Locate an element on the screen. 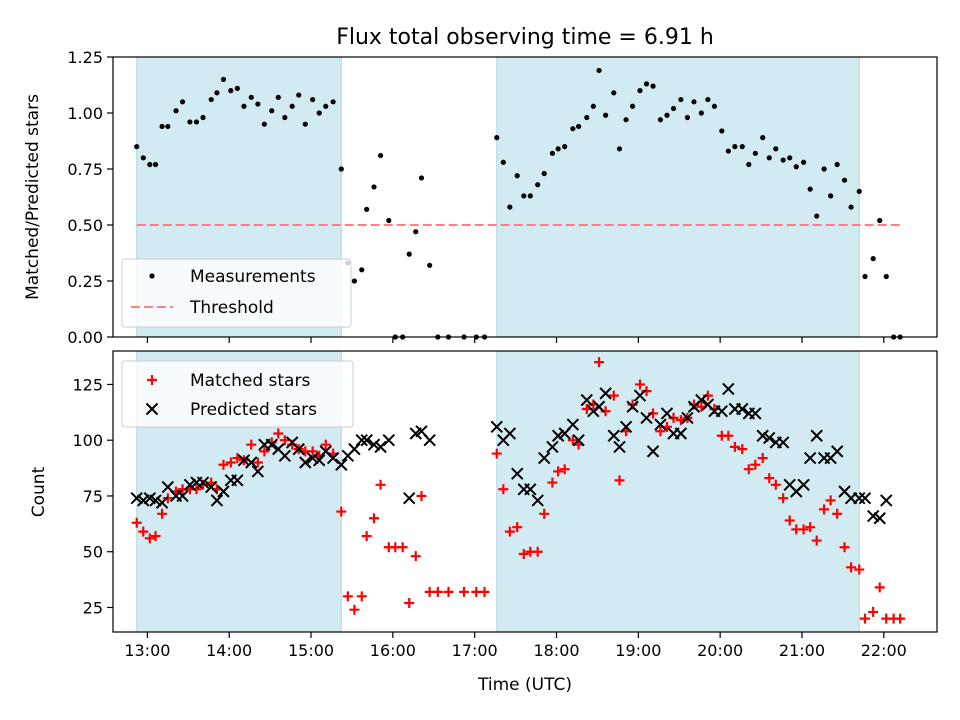 The width and height of the screenshot is (960, 720). x-tick-label: 16:00 is located at coordinates (393, 650).